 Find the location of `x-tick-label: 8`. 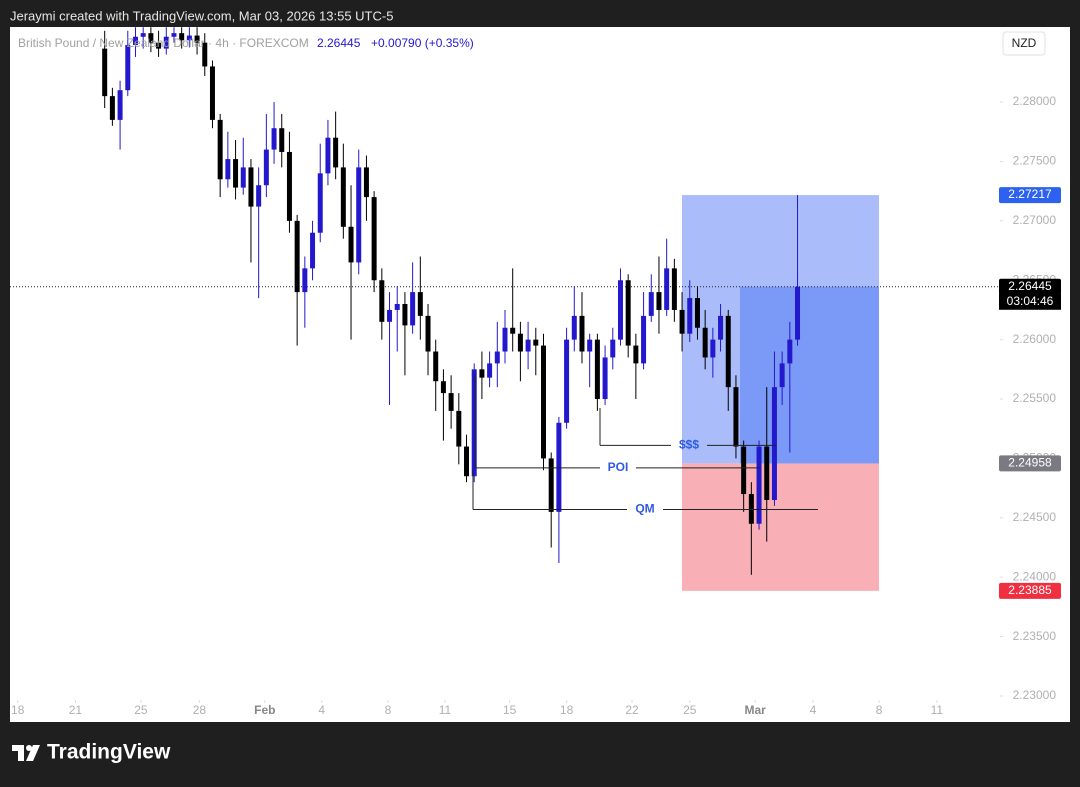

x-tick-label: 8 is located at coordinates (388, 710).